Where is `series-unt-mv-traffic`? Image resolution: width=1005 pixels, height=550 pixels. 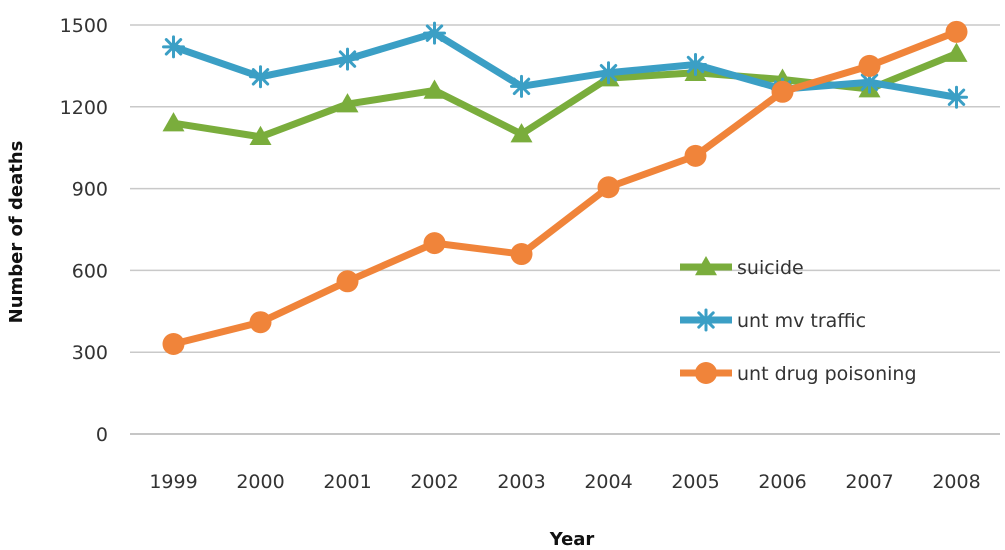
series-unt-mv-traffic is located at coordinates (565, 65).